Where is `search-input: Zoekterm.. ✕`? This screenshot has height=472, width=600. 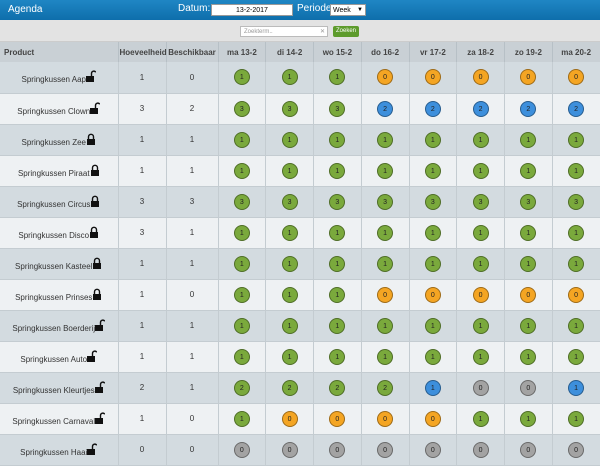 search-input: Zoekterm.. ✕ is located at coordinates (284, 31).